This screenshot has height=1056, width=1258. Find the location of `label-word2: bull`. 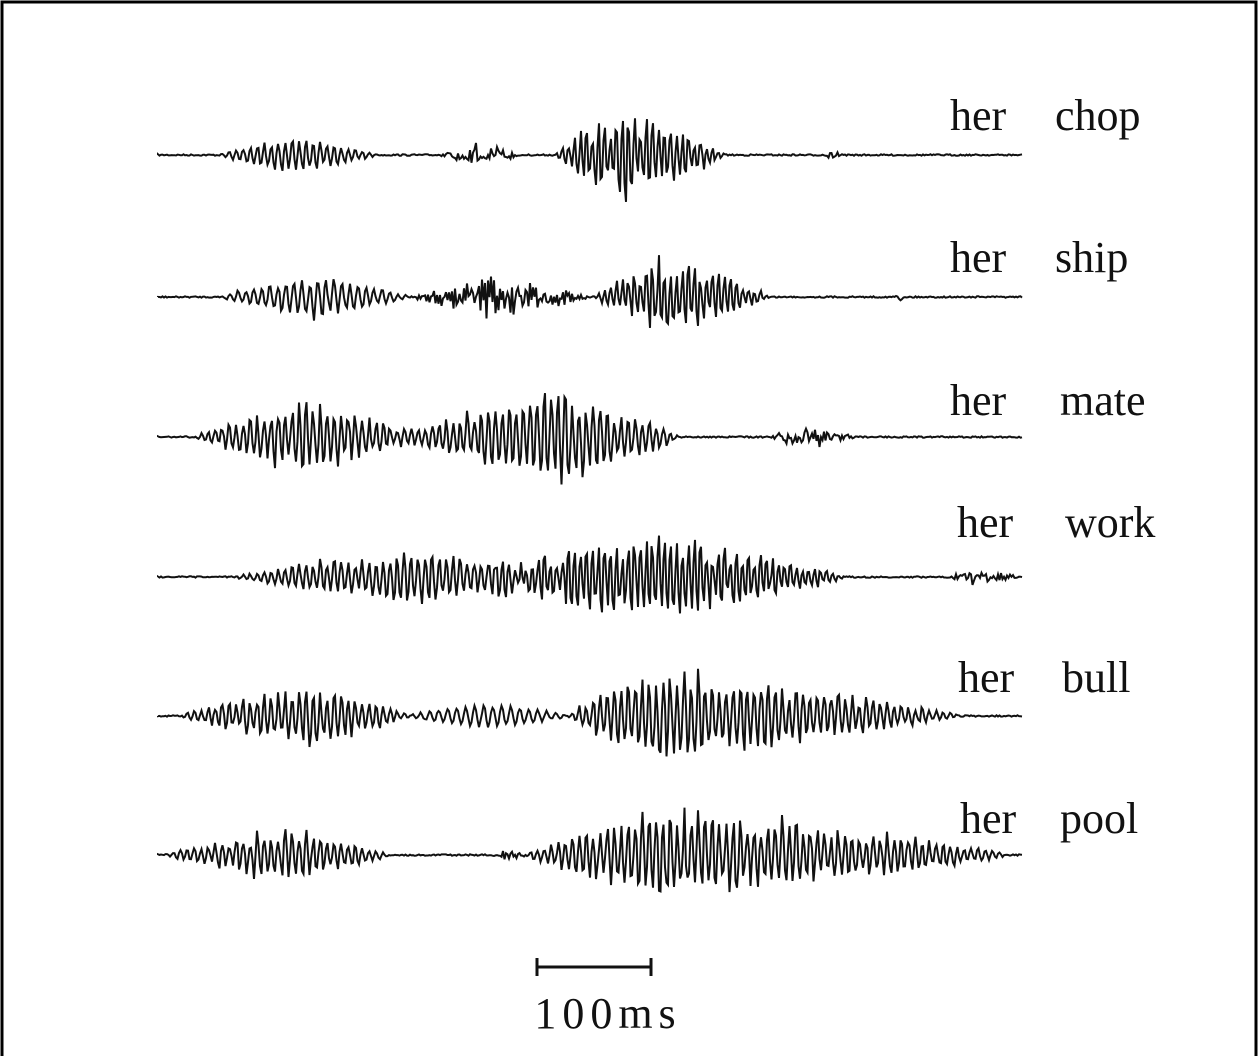

label-word2: bull is located at coordinates (1096, 677).